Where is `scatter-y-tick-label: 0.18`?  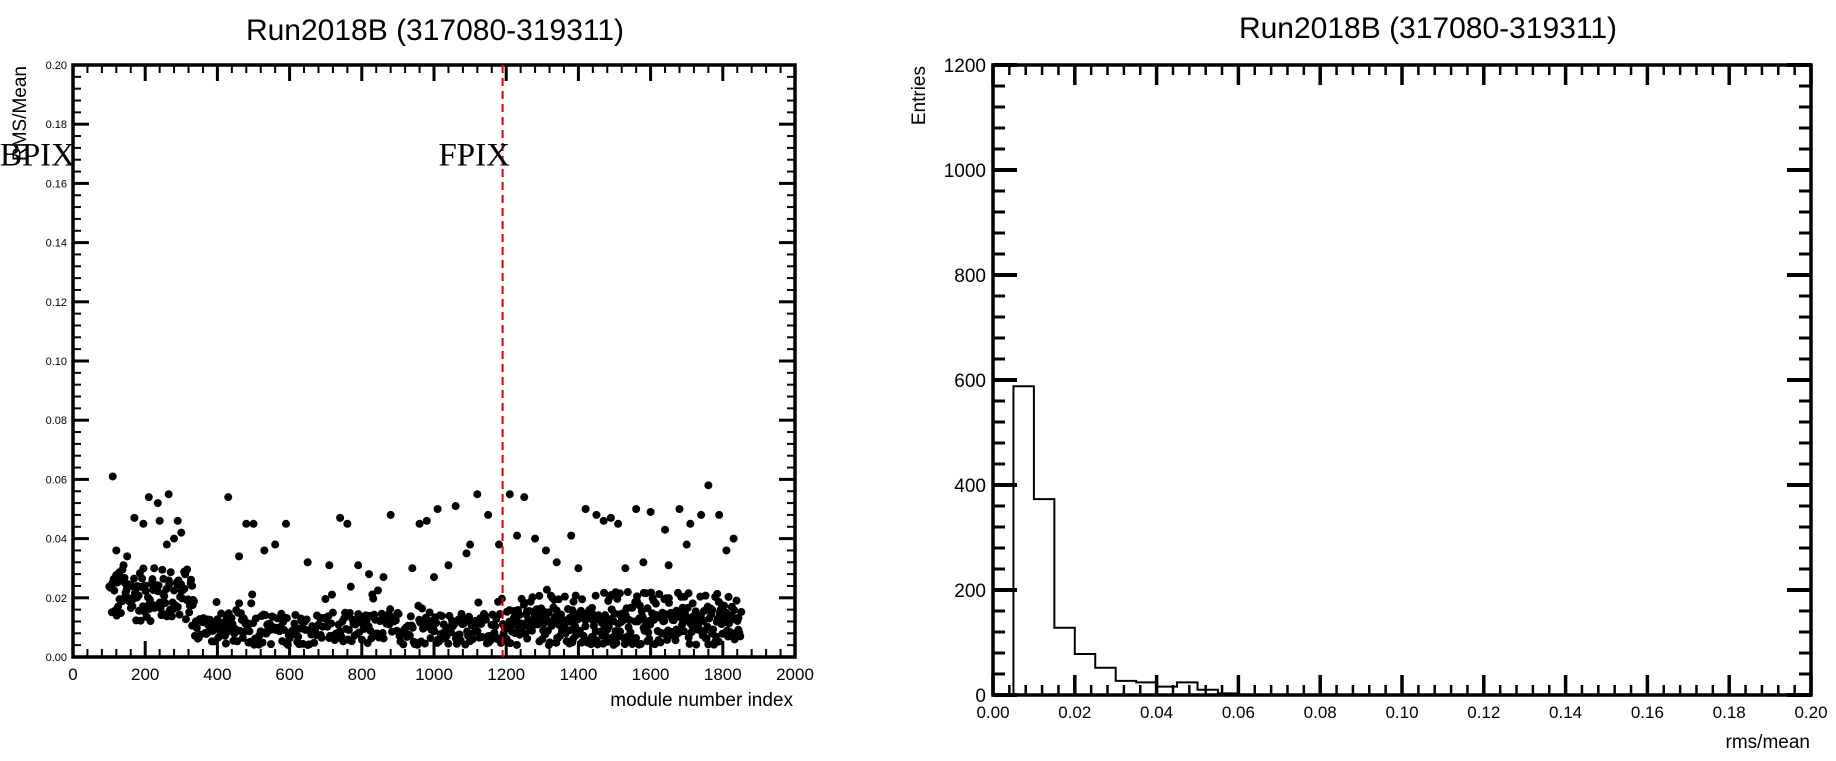 scatter-y-tick-label: 0.18 is located at coordinates (56, 125).